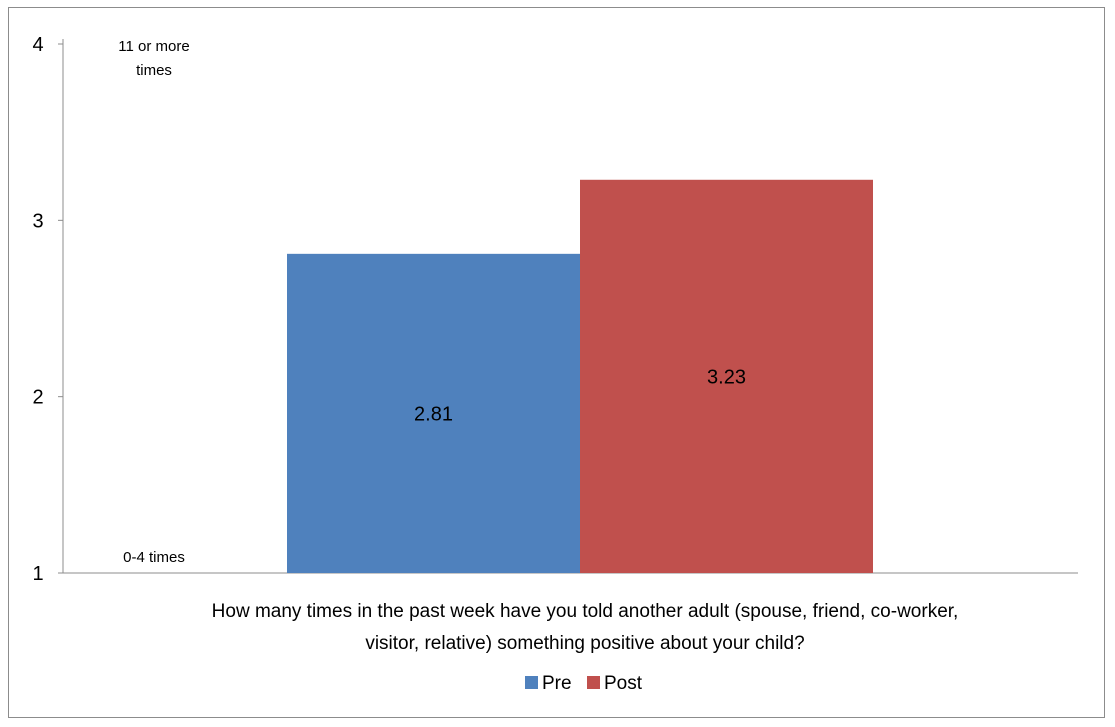 This screenshot has height=727, width=1115. Describe the element at coordinates (37, 398) in the screenshot. I see `y-tick-label: 2` at that location.